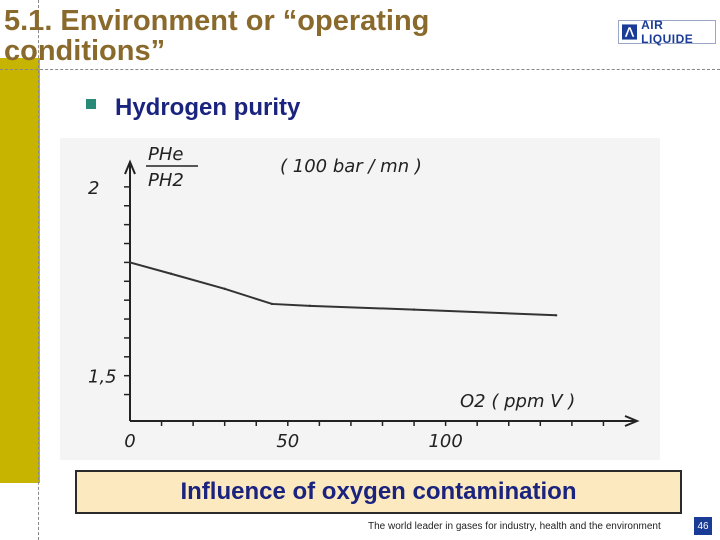 The width and height of the screenshot is (720, 540). I want to click on dashed-guide-horizontal, so click(360, 69).